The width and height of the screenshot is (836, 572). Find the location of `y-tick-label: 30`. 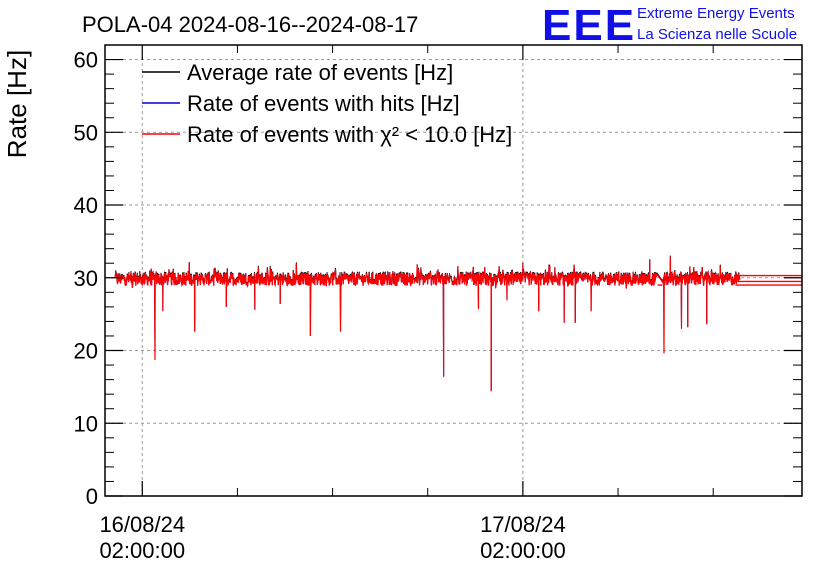

y-tick-label: 30 is located at coordinates (86, 278).